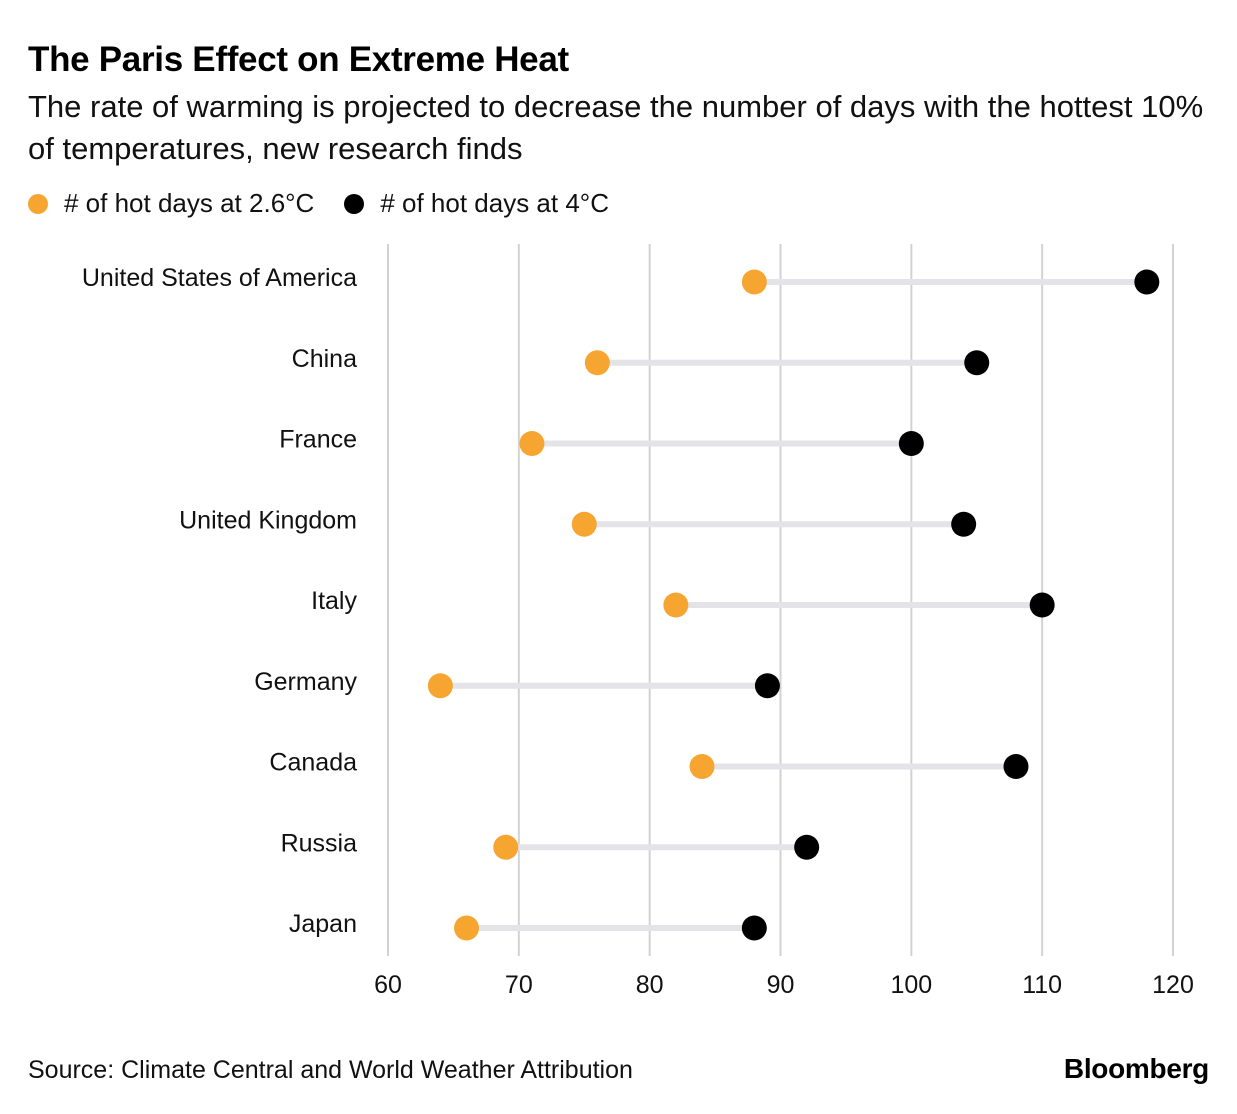 The image size is (1237, 1114). Describe the element at coordinates (964, 524) in the screenshot. I see `point-4c-united-kingdom` at that location.